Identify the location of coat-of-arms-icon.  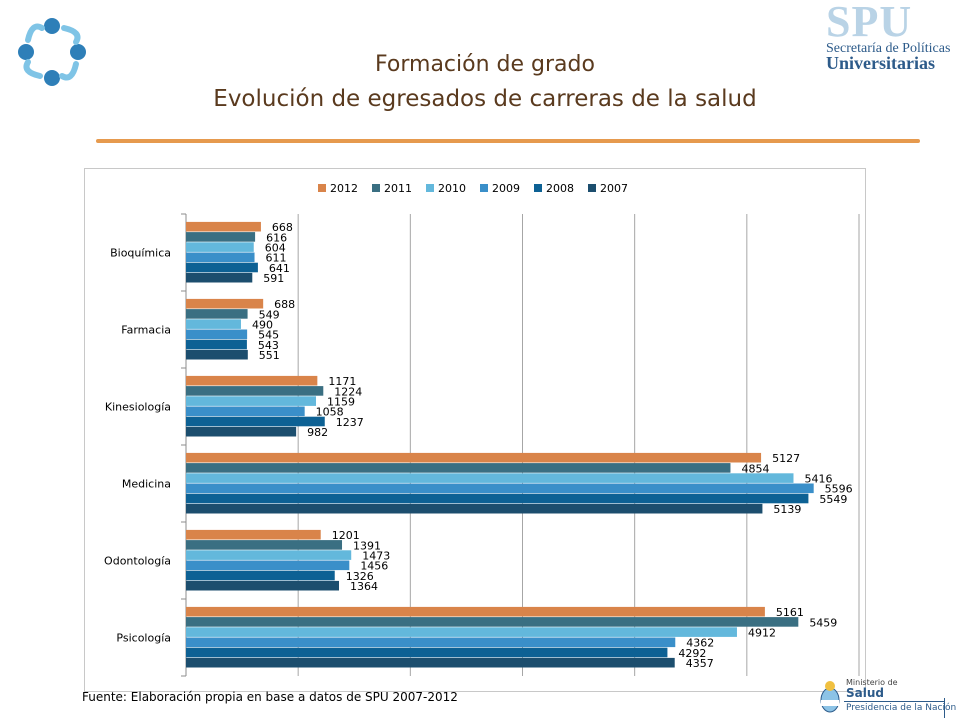
(830, 697).